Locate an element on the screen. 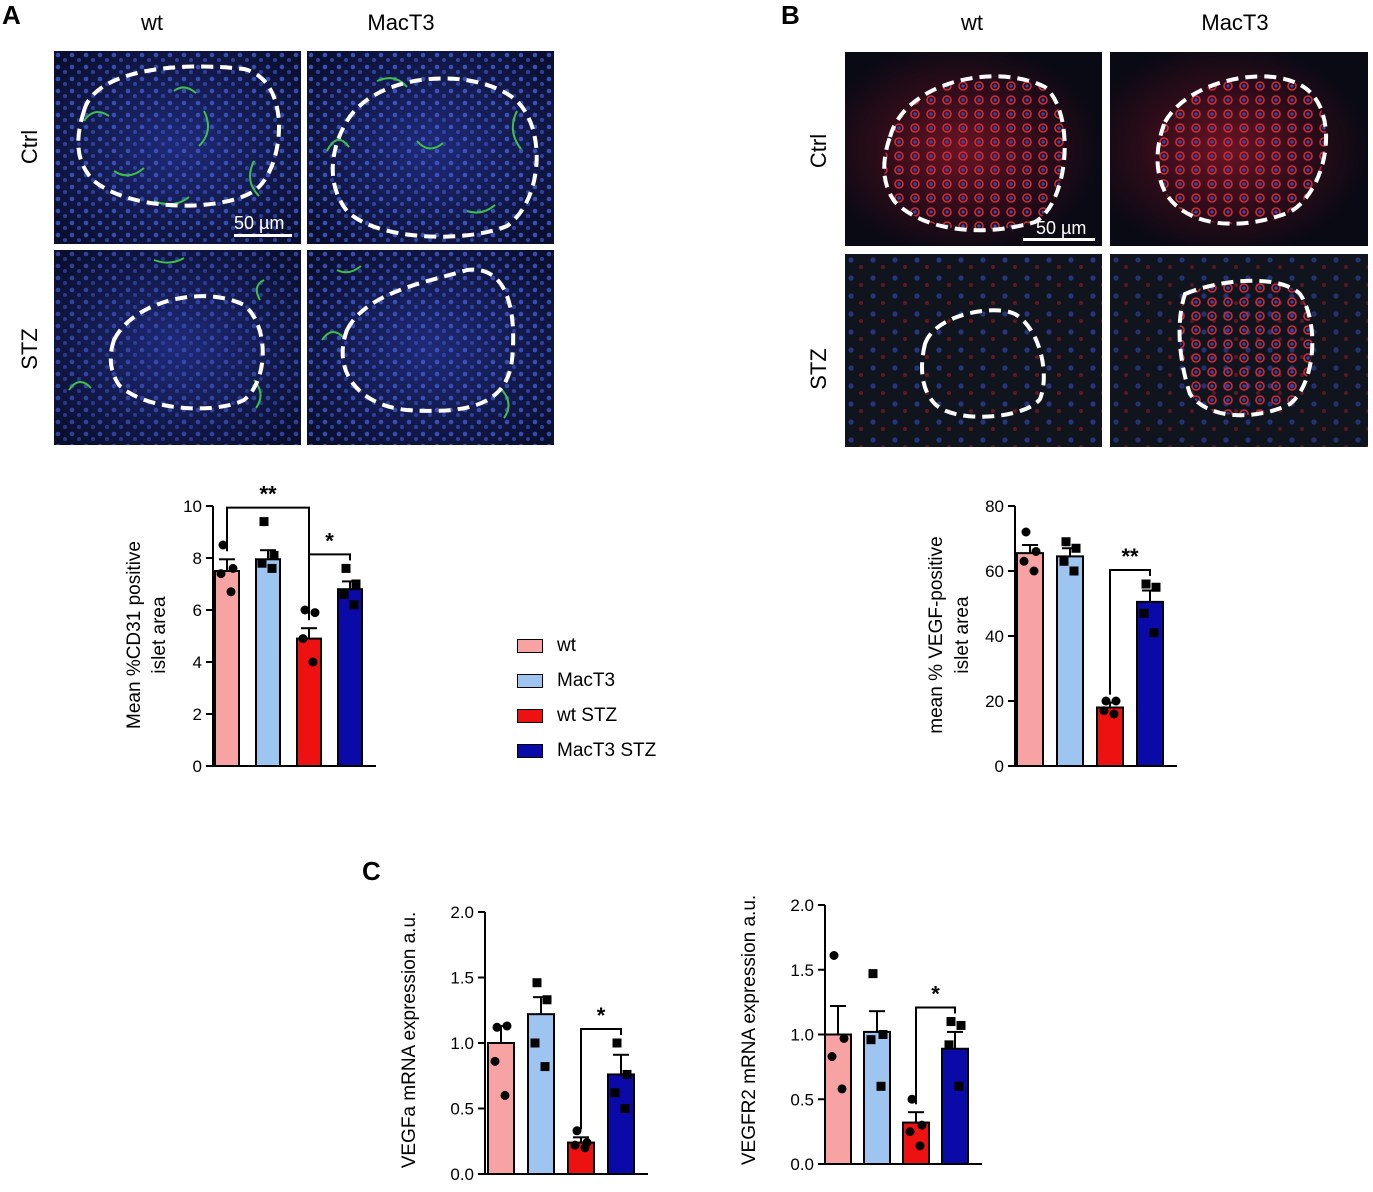  scale-bar is located at coordinates (263, 235).